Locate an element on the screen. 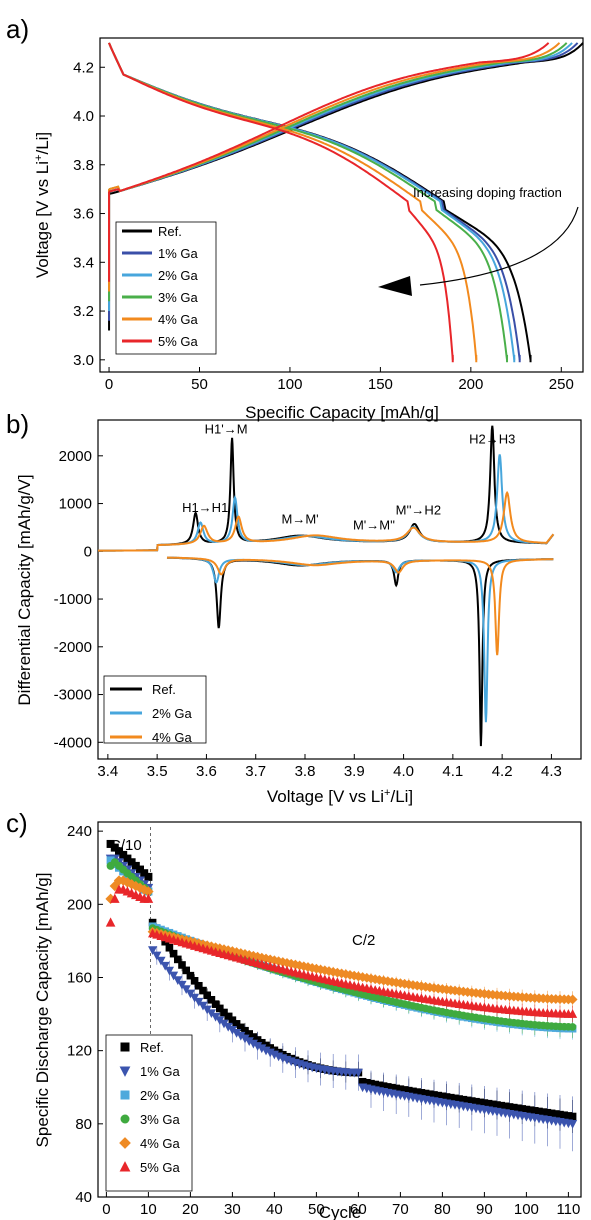 Image resolution: width=591 pixels, height=1220 pixels. panel-c-legend: Ref. 1% Ga 2% Ga 3% Ga 4% Ga 5% Ga is located at coordinates (149, 1113).